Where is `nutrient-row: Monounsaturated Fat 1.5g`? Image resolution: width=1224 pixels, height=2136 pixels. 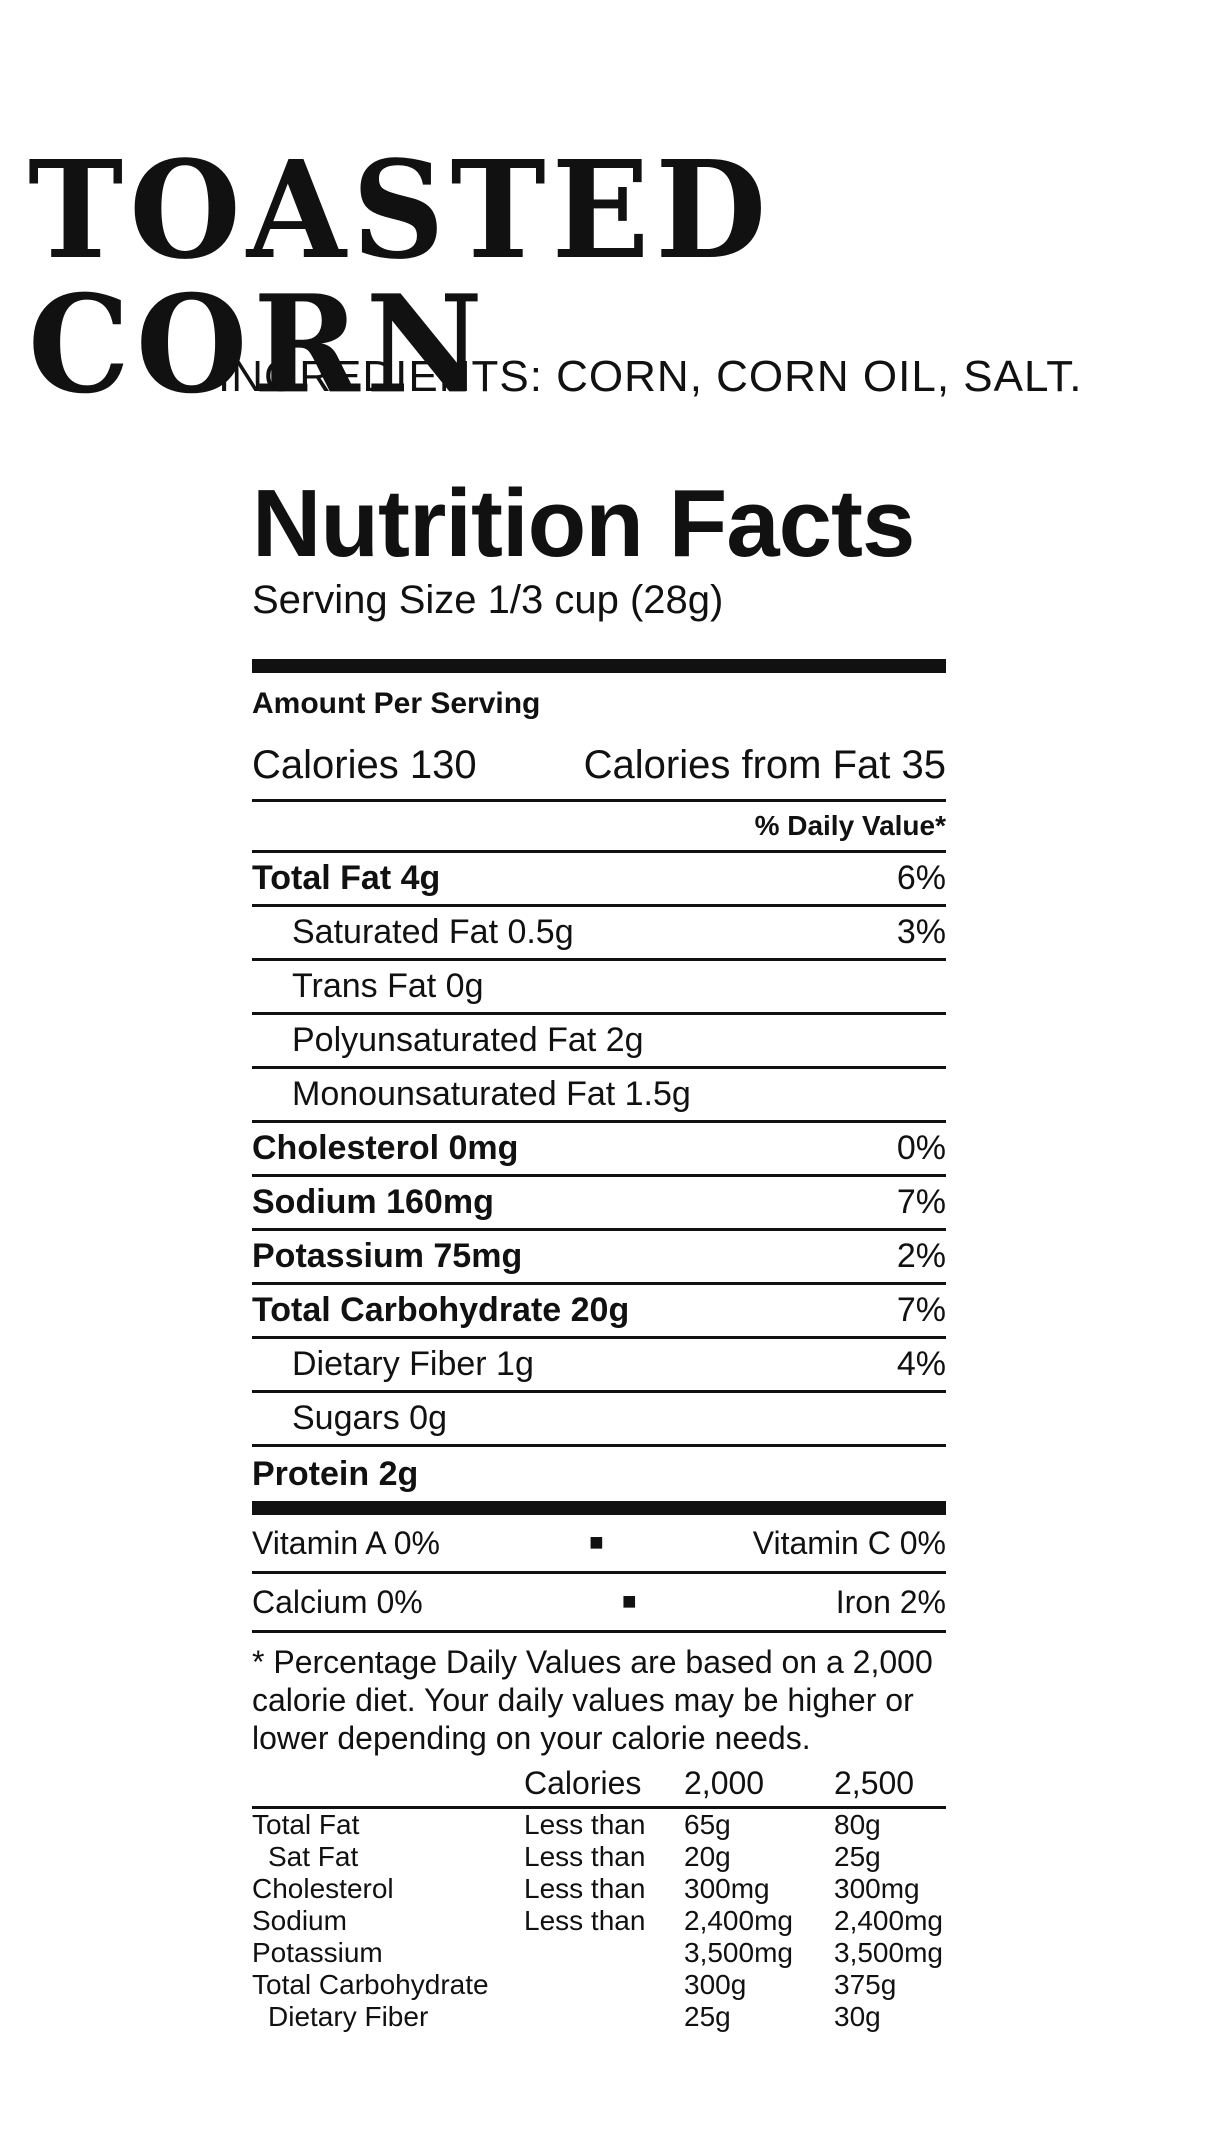
nutrient-row: Monounsaturated Fat 1.5g is located at coordinates (599, 1096).